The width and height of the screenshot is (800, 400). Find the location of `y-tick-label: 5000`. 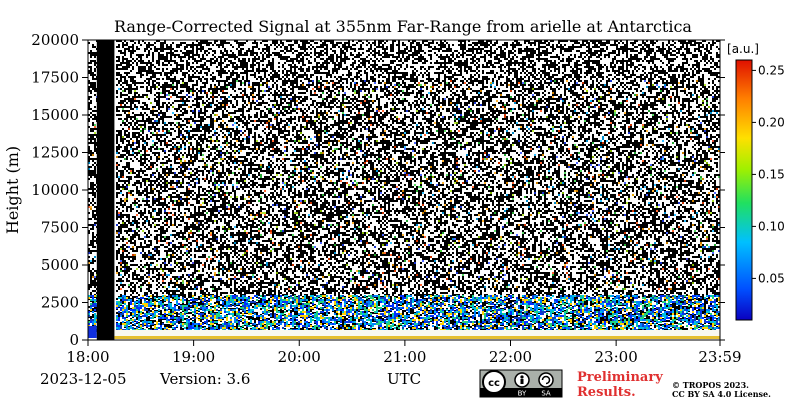

y-tick-label: 5000 is located at coordinates (60, 265).